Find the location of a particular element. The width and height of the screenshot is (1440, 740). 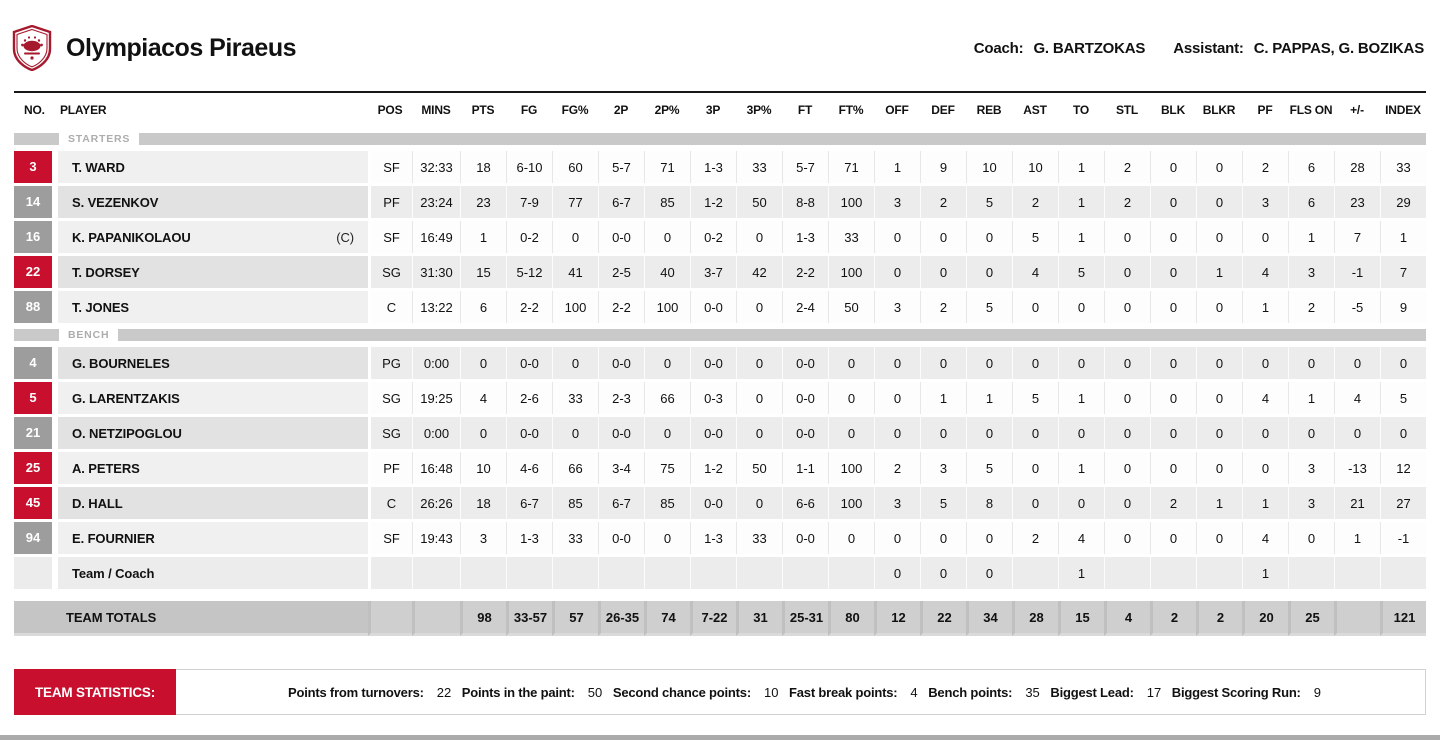

stat-cell: 18 is located at coordinates (483, 503).